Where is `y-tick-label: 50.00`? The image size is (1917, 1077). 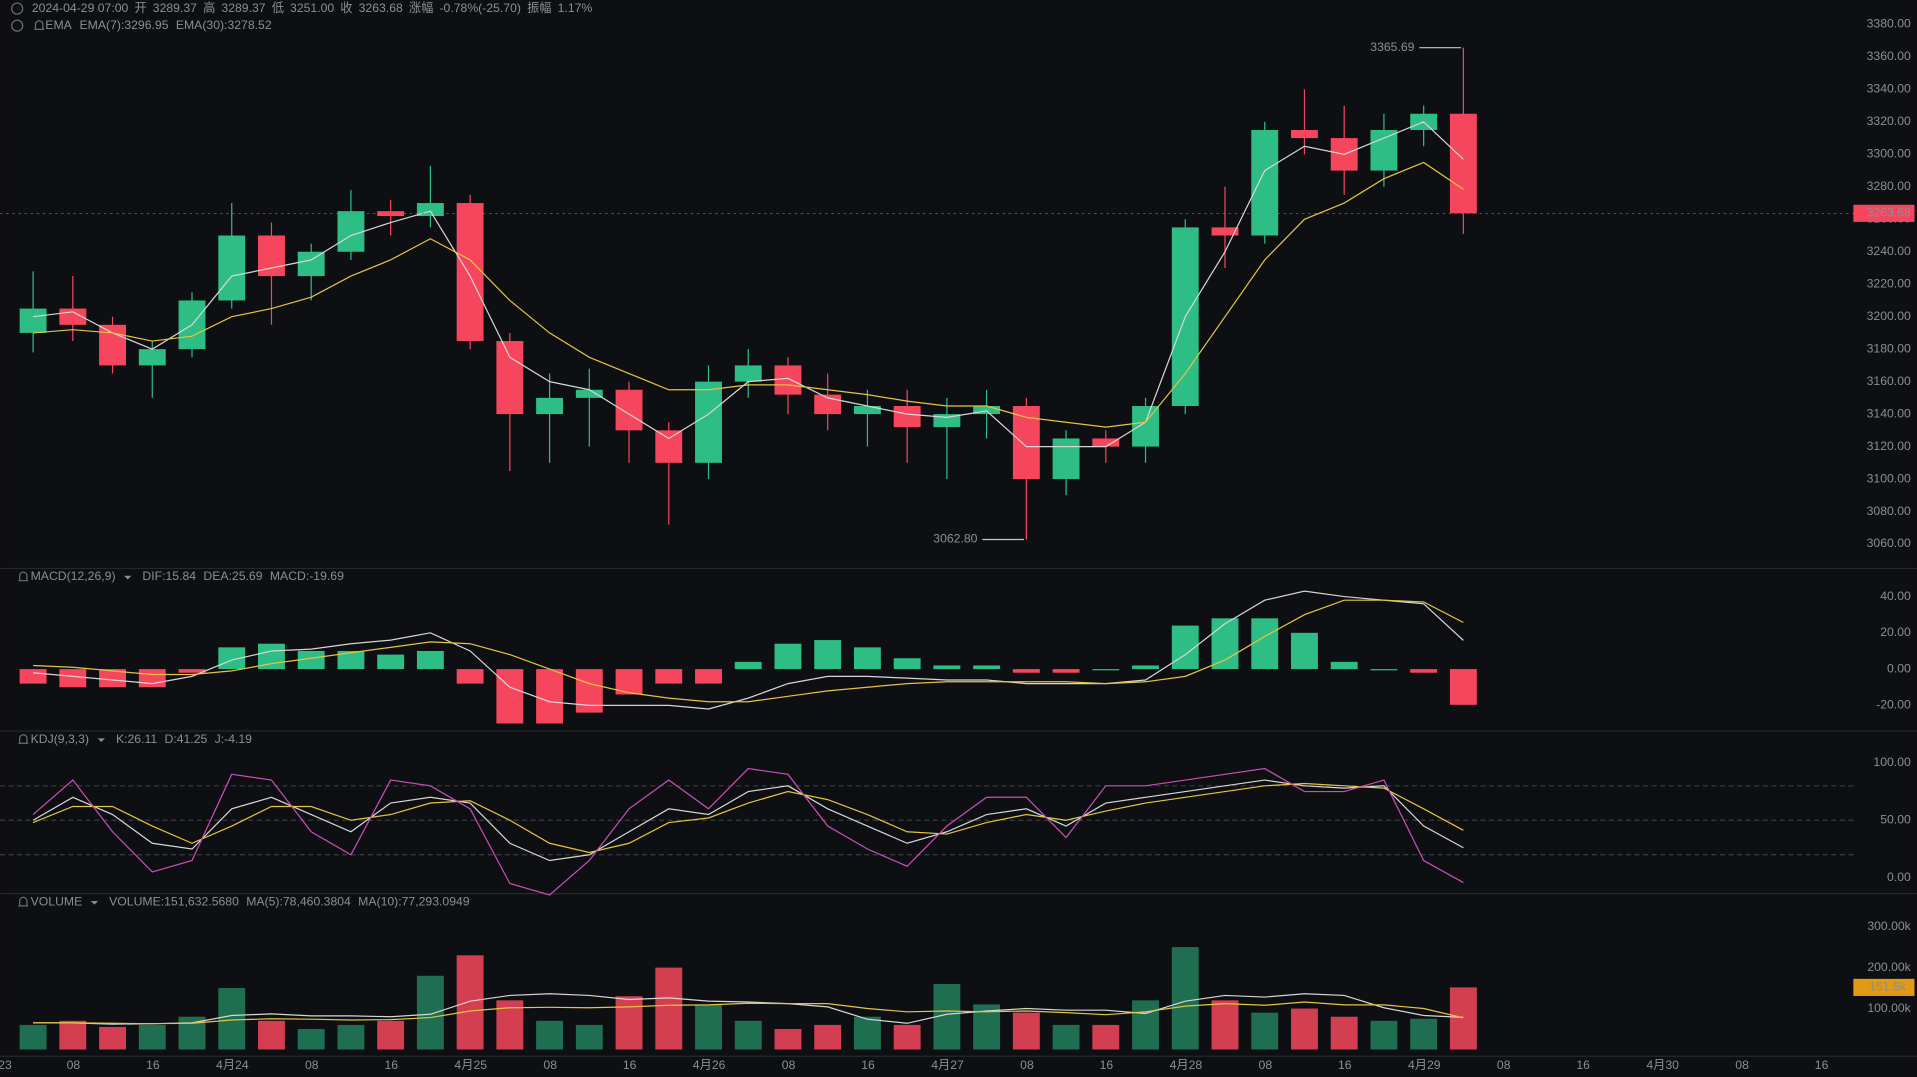 y-tick-label: 50.00 is located at coordinates (1895, 820).